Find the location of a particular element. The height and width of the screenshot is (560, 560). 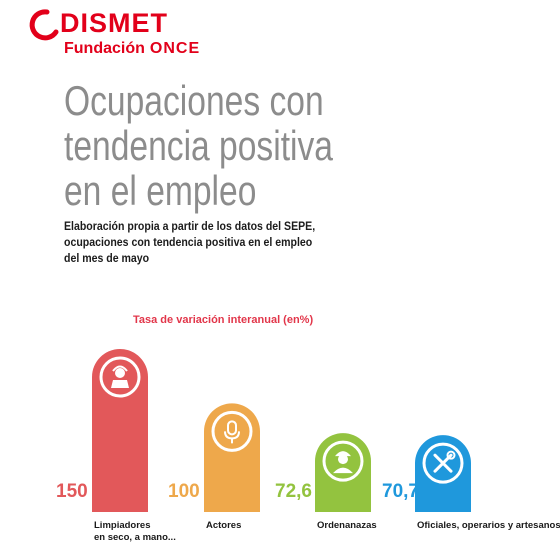

title-line-2: tendencia positiva is located at coordinates (198, 145).